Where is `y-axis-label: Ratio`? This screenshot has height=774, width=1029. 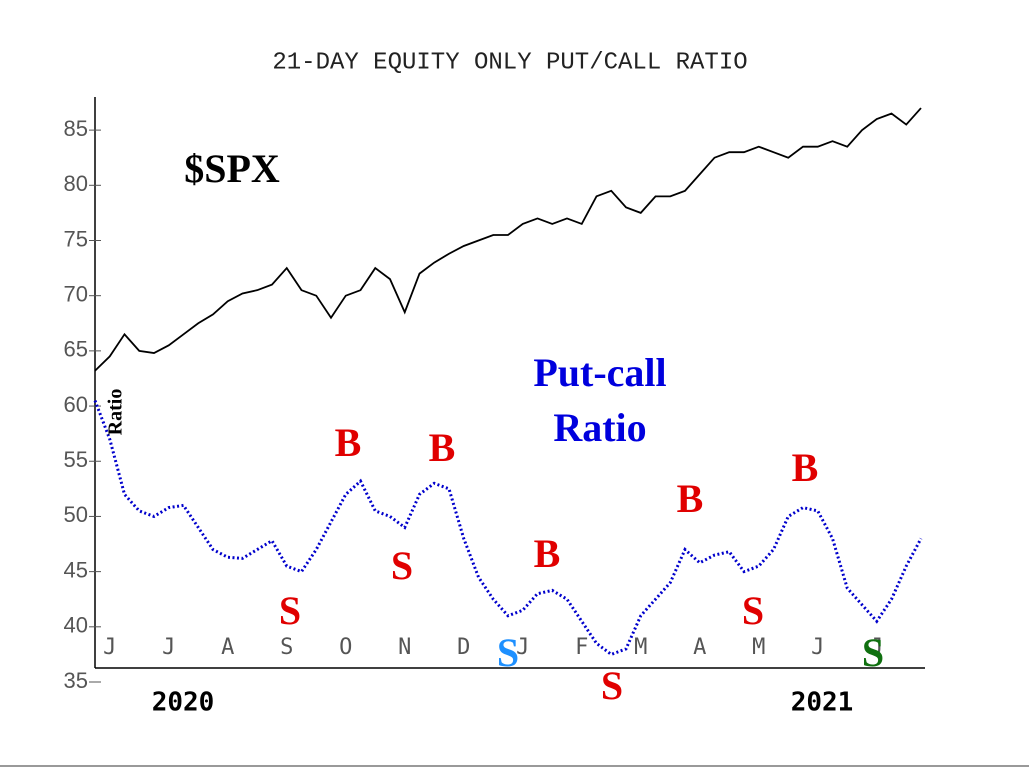 y-axis-label: Ratio is located at coordinates (116, 412).